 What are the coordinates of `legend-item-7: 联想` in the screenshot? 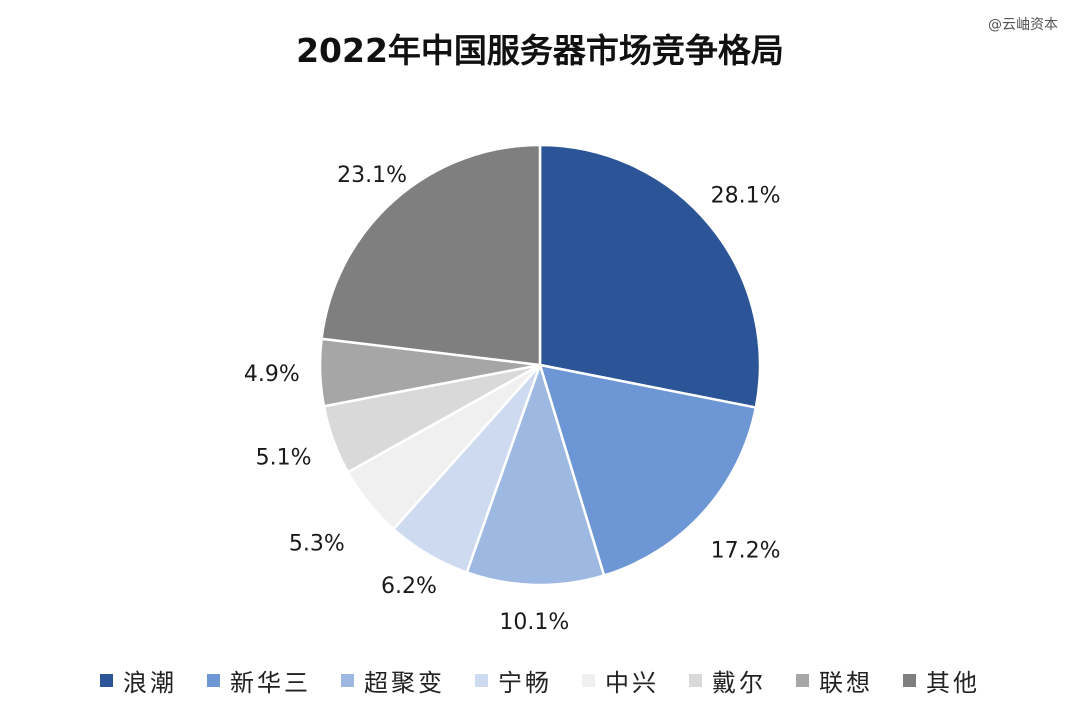 It's located at (834, 680).